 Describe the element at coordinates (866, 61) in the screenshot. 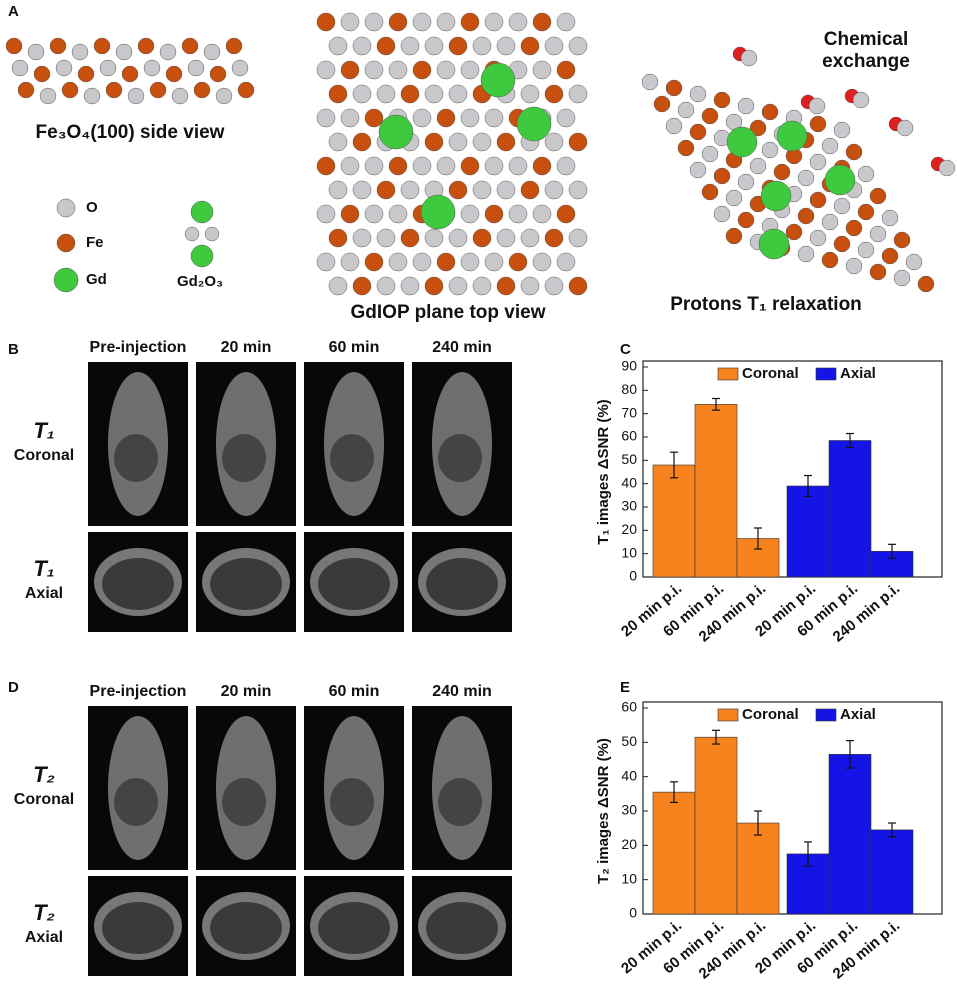

I see `caption: exchange` at that location.